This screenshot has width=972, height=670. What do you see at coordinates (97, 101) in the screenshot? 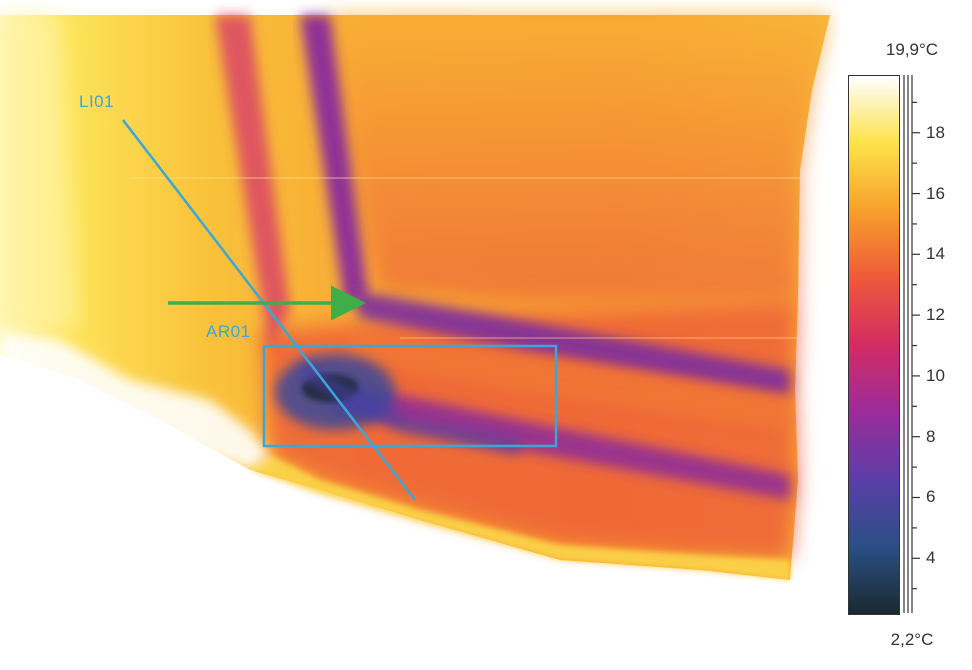
I see `line-label-li01: LI01` at bounding box center [97, 101].